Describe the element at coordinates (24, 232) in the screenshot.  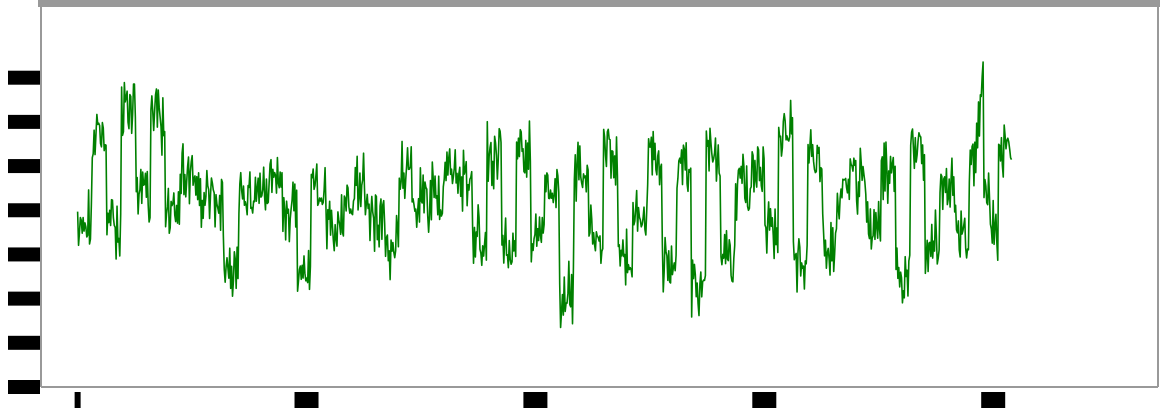
I see `y-axis-ticks` at that location.